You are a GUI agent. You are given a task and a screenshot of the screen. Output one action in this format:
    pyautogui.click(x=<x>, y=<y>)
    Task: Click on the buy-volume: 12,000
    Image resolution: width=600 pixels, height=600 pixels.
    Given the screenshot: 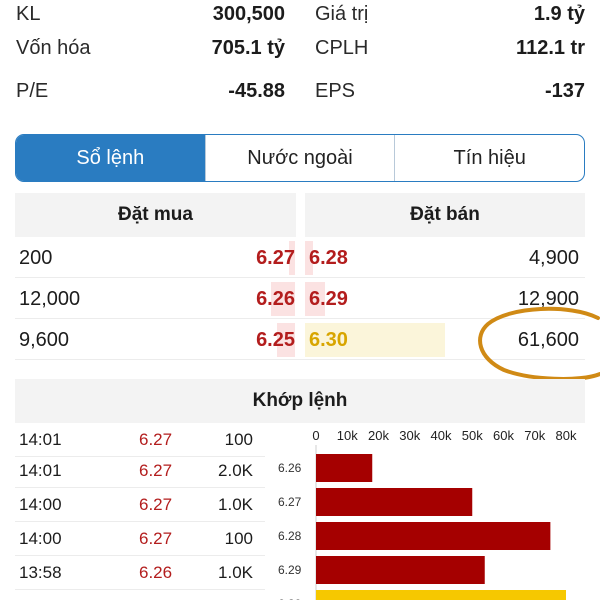 What is the action you would take?
    pyautogui.click(x=50, y=298)
    